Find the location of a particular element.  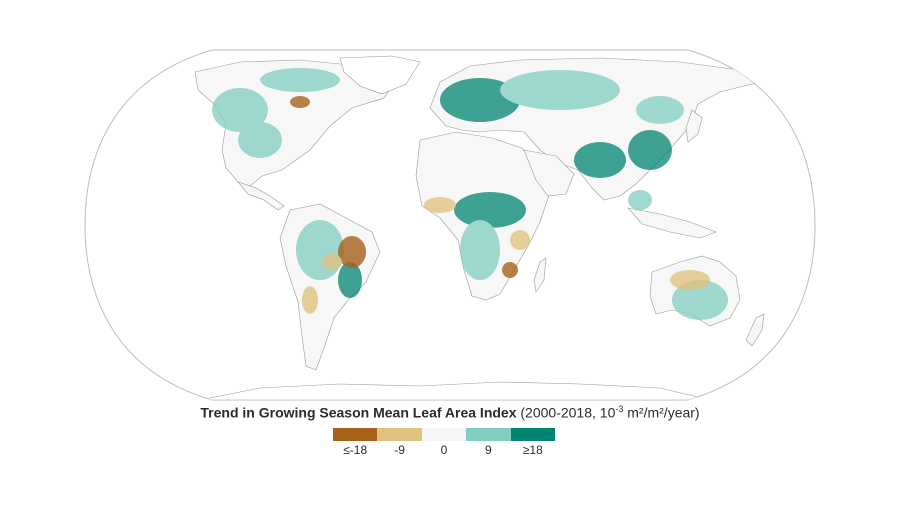

legend-swatch-strong-greening is located at coordinates (533, 434).